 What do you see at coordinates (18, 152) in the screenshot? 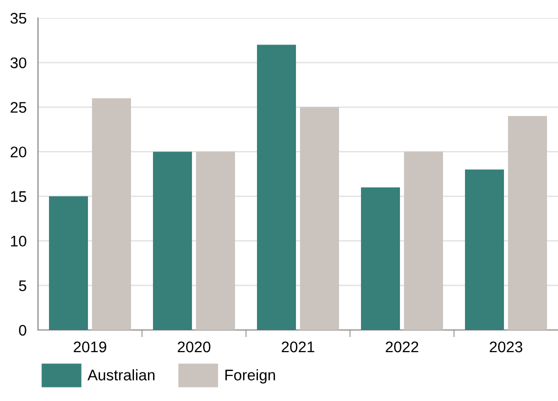
I see `y-tick-label: 20` at bounding box center [18, 152].